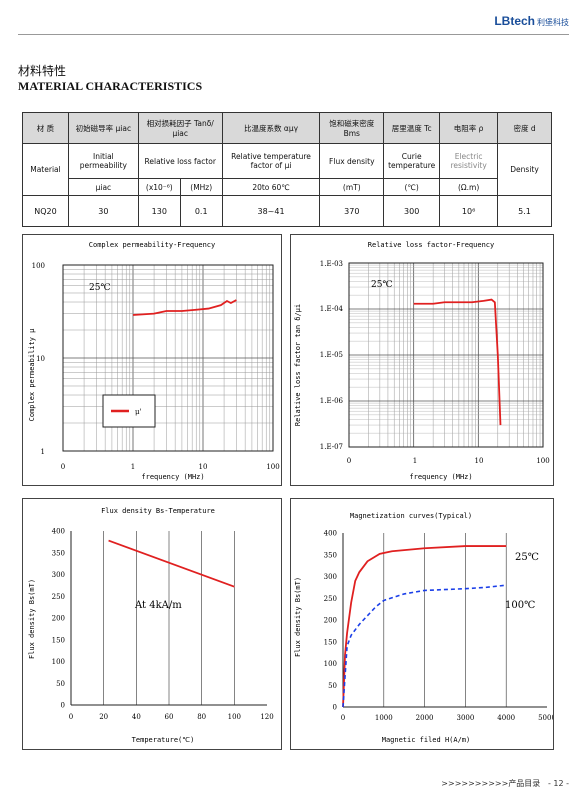 This screenshot has width=587, height=800. What do you see at coordinates (163, 740) in the screenshot?
I see `x-axis-label: Temperature(℃)` at bounding box center [163, 740].